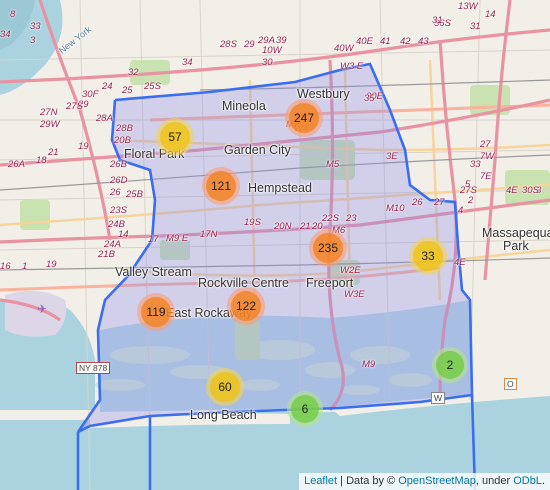  What do you see at coordinates (118, 210) in the screenshot?
I see `road-label: 23S` at bounding box center [118, 210].